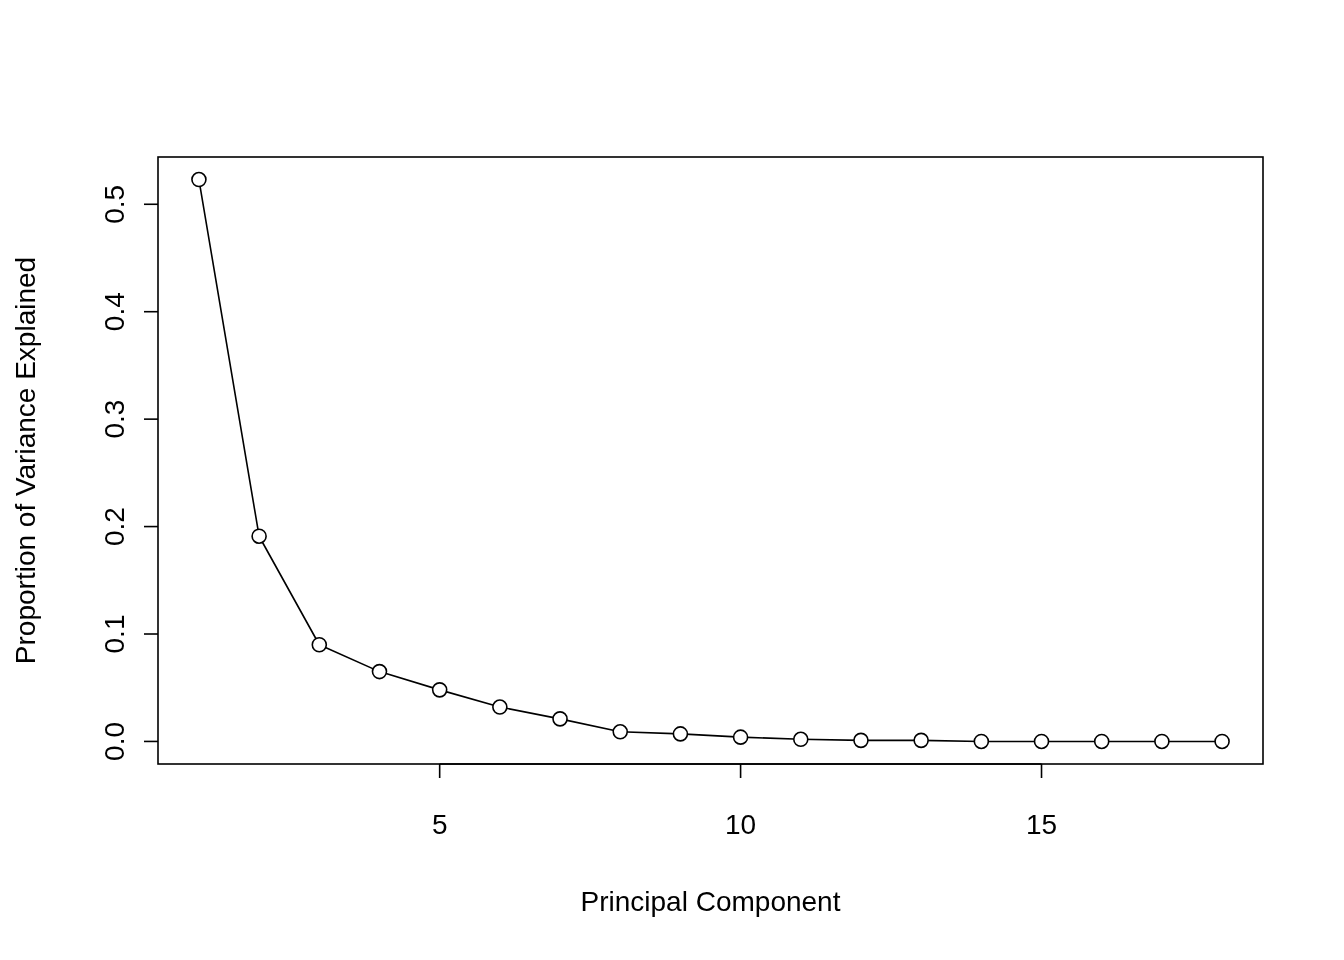  I want to click on x-tick-label: 15, so click(1041, 824).